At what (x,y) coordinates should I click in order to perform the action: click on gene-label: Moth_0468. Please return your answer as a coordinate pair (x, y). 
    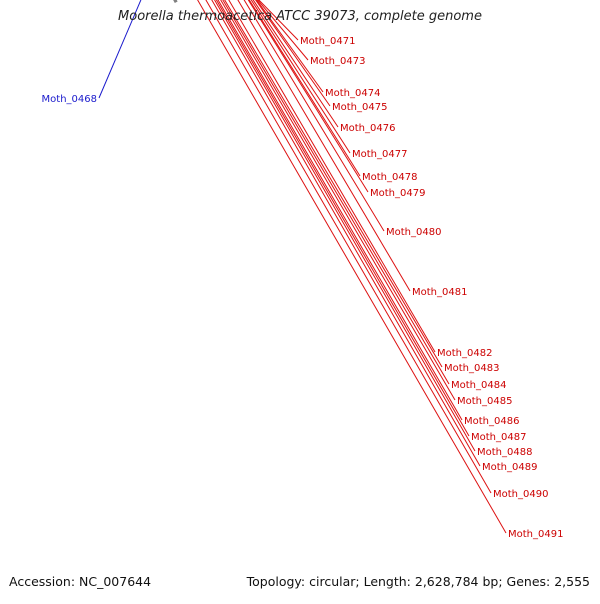
    Looking at the image, I should click on (69, 99).